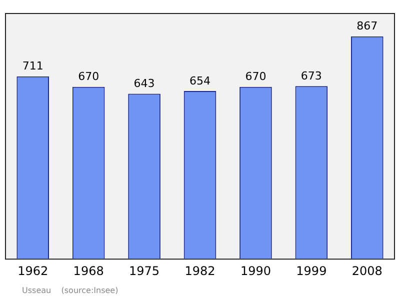 The image size is (400, 299). Describe the element at coordinates (33, 66) in the screenshot. I see `data-label: 711` at that location.